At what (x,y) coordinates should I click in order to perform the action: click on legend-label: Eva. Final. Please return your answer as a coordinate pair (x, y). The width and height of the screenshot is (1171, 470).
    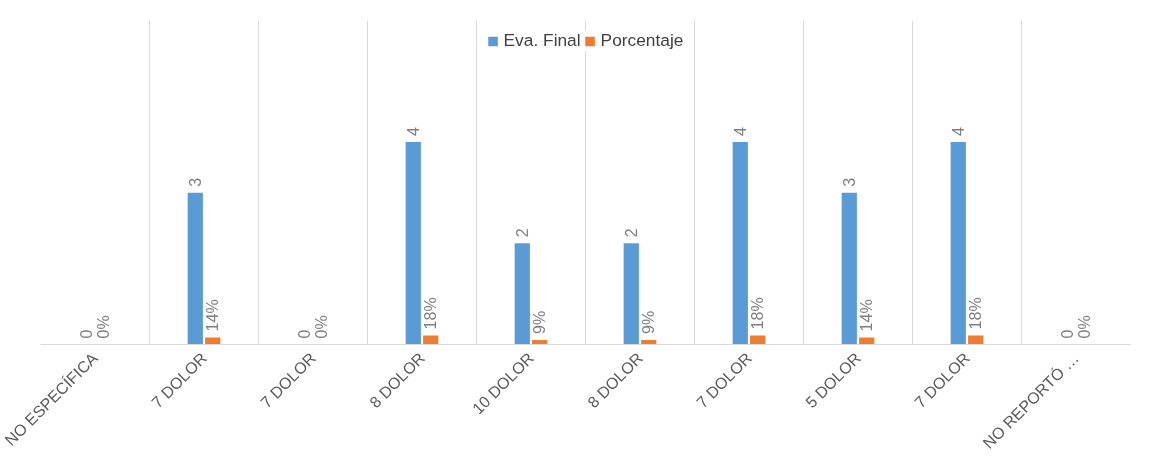
    Looking at the image, I should click on (542, 40).